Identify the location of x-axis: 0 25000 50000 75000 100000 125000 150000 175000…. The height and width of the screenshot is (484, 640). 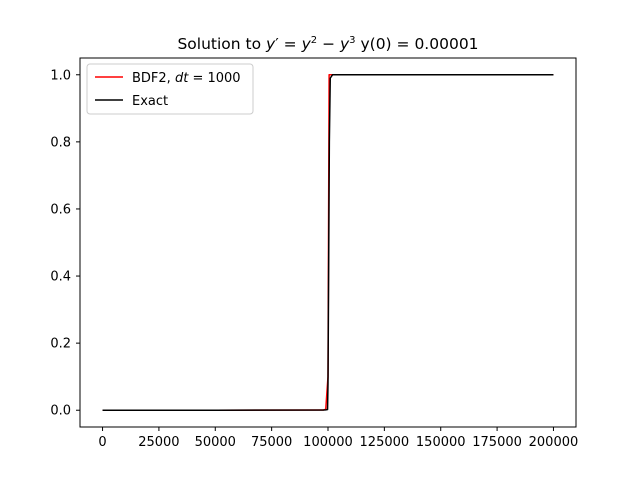
(338, 438).